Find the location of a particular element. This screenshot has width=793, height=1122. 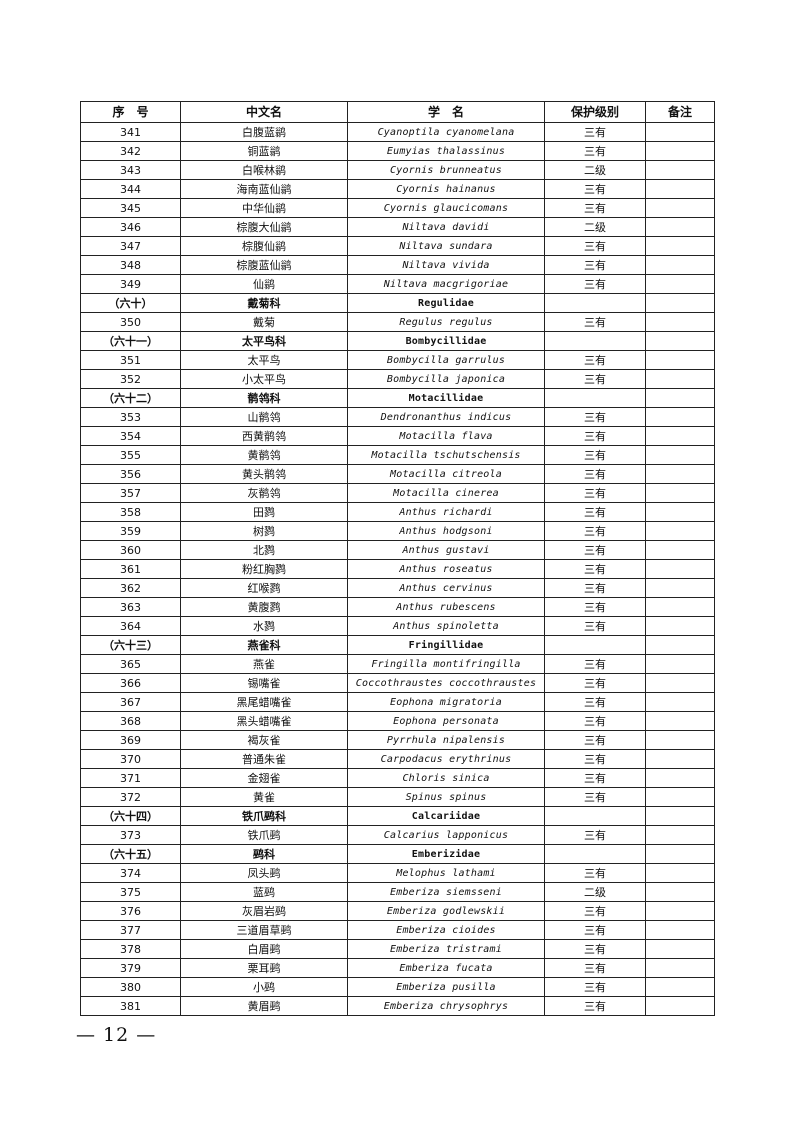

scientific-name-cell: Emberiza godlewskii is located at coordinates (446, 911).